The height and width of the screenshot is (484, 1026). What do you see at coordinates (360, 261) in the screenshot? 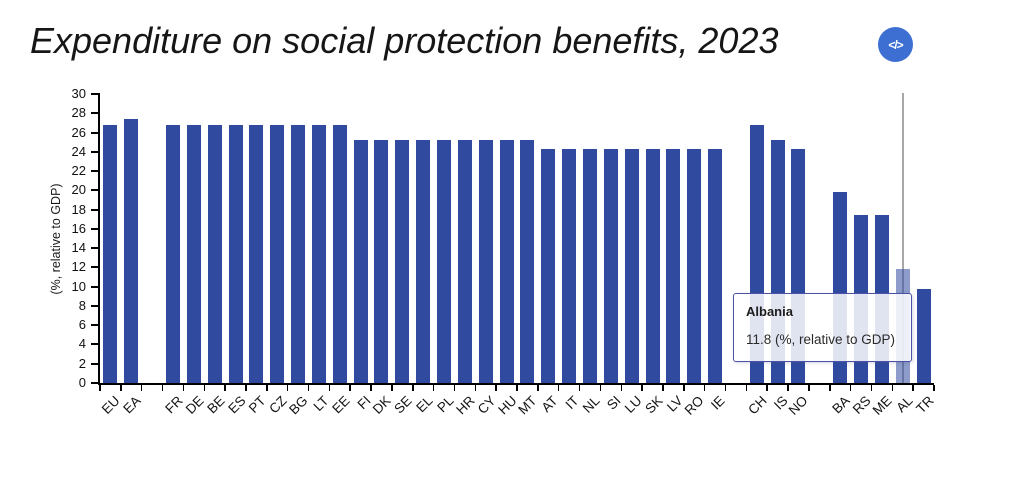
I see `bar-fi` at bounding box center [360, 261].